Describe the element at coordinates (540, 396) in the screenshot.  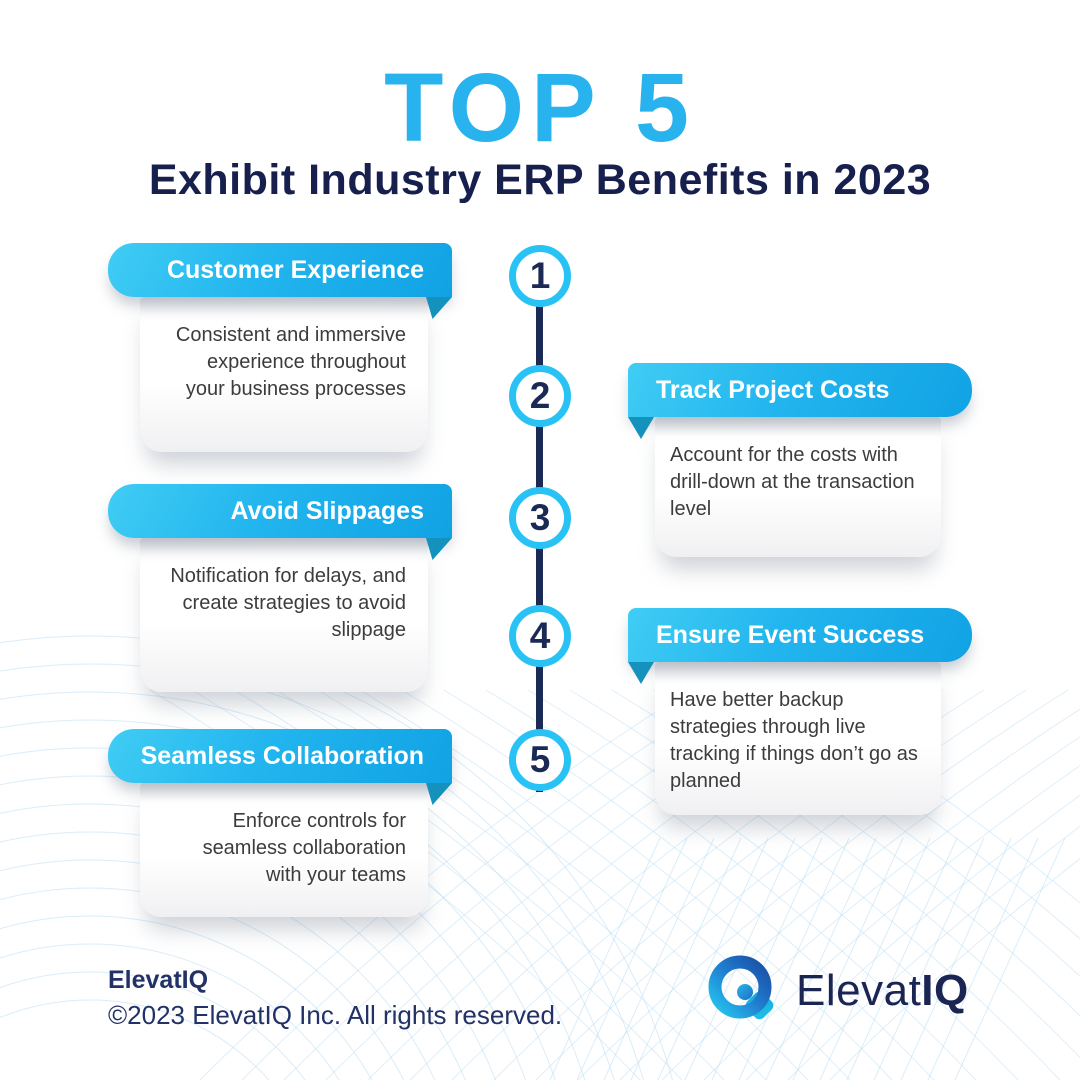
I see `step-number-2: 2` at that location.